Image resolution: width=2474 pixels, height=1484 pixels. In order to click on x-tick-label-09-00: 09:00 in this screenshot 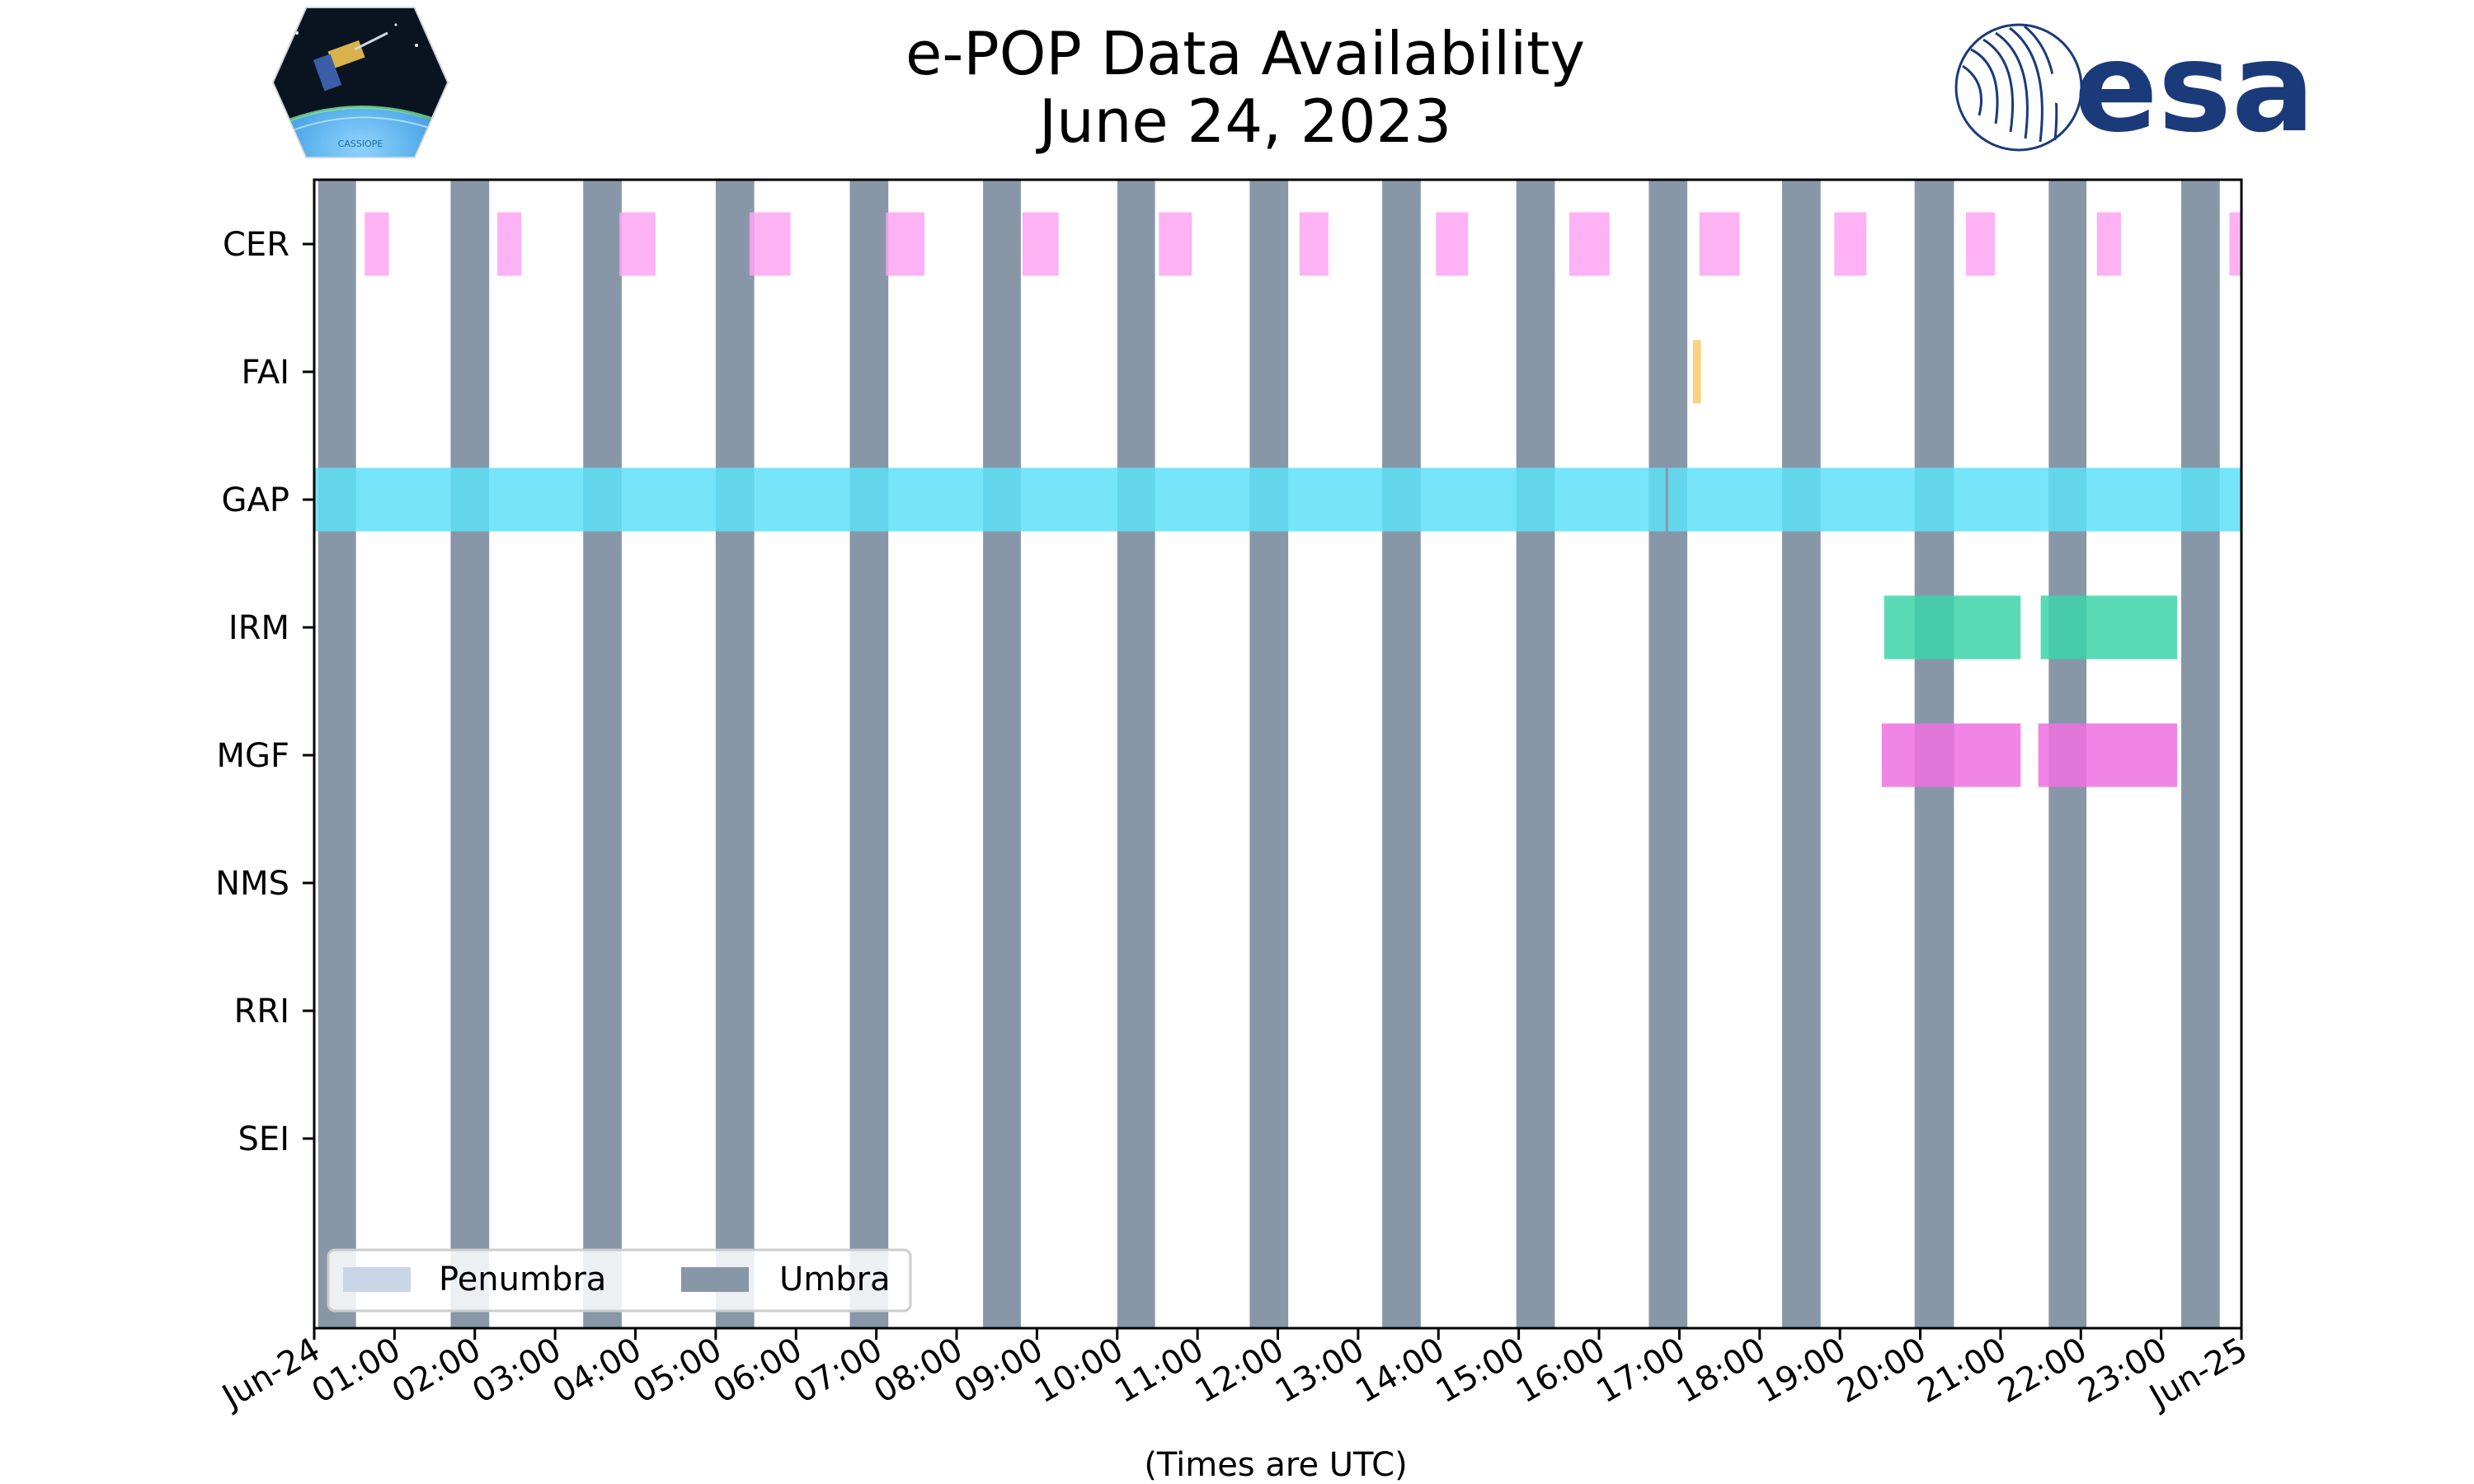, I will do `click(999, 1371)`.